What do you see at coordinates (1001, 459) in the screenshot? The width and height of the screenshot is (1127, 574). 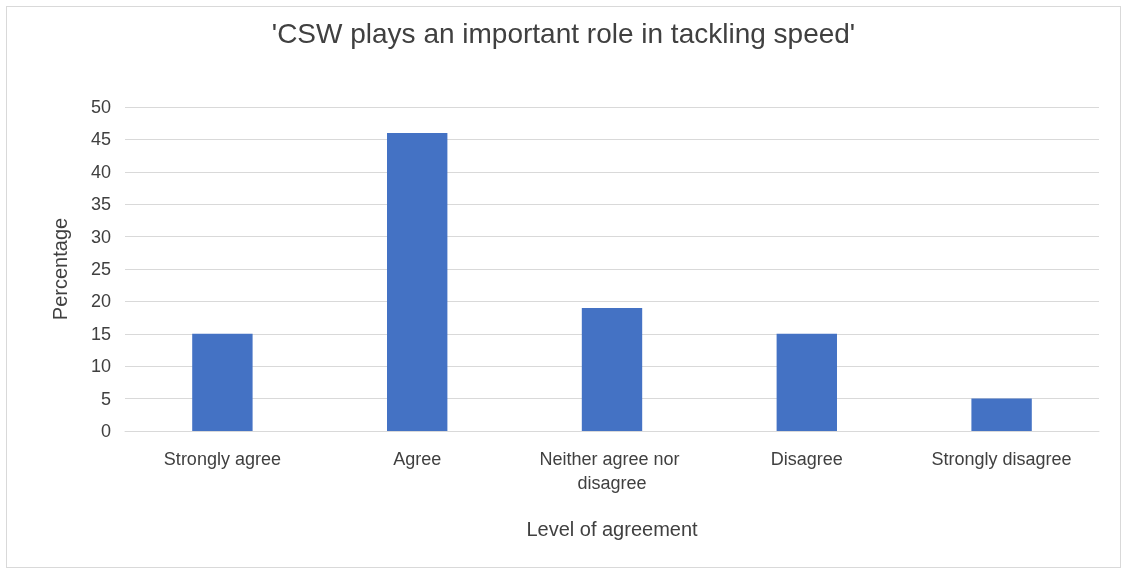 I see `x-tick-label: Strongly disagree` at bounding box center [1001, 459].